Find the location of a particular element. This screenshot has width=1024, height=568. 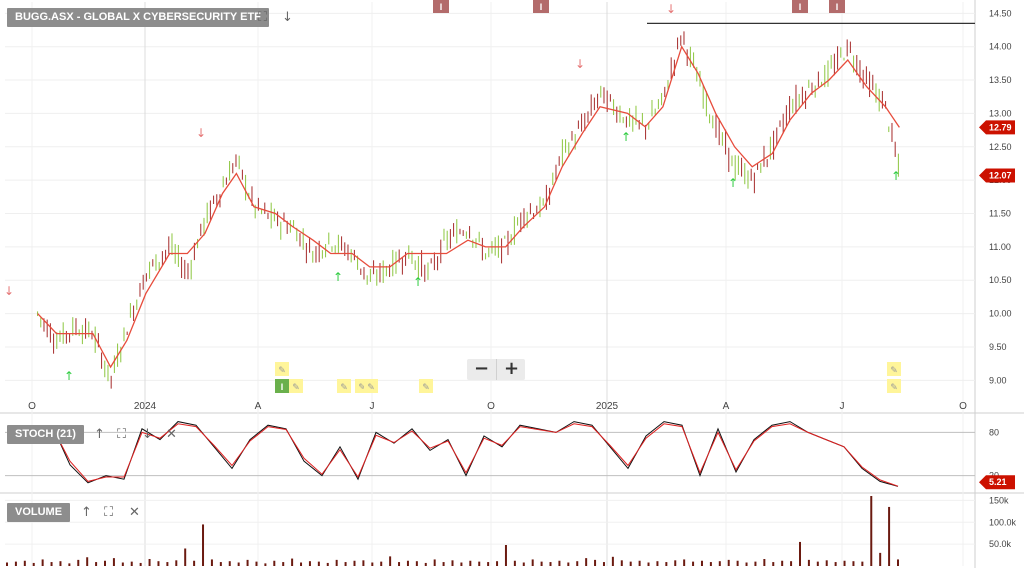

stoch-value-badge-bg is located at coordinates (997, 482).